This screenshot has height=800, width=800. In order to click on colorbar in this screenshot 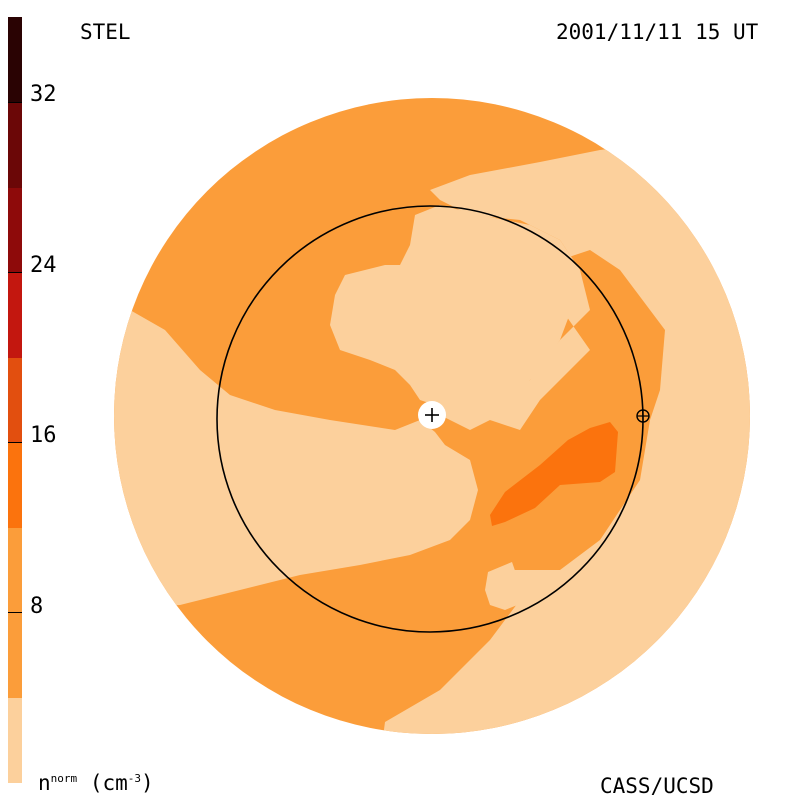, I will do `click(15, 400)`.